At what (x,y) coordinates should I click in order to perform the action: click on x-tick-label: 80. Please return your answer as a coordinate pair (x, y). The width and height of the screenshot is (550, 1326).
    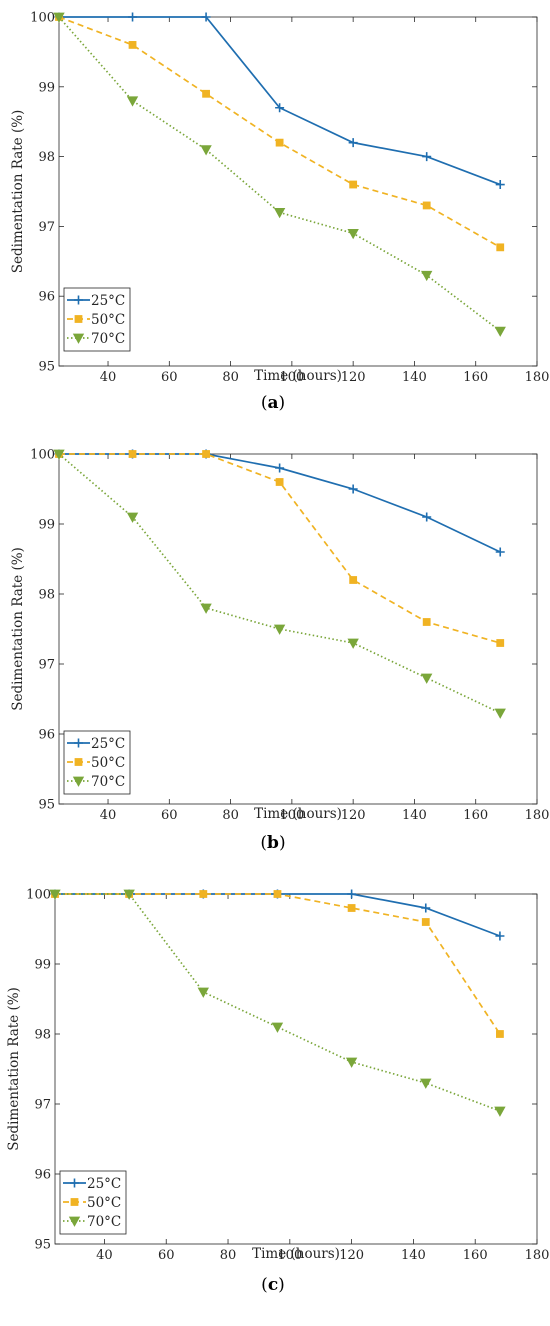
    Looking at the image, I should click on (230, 815).